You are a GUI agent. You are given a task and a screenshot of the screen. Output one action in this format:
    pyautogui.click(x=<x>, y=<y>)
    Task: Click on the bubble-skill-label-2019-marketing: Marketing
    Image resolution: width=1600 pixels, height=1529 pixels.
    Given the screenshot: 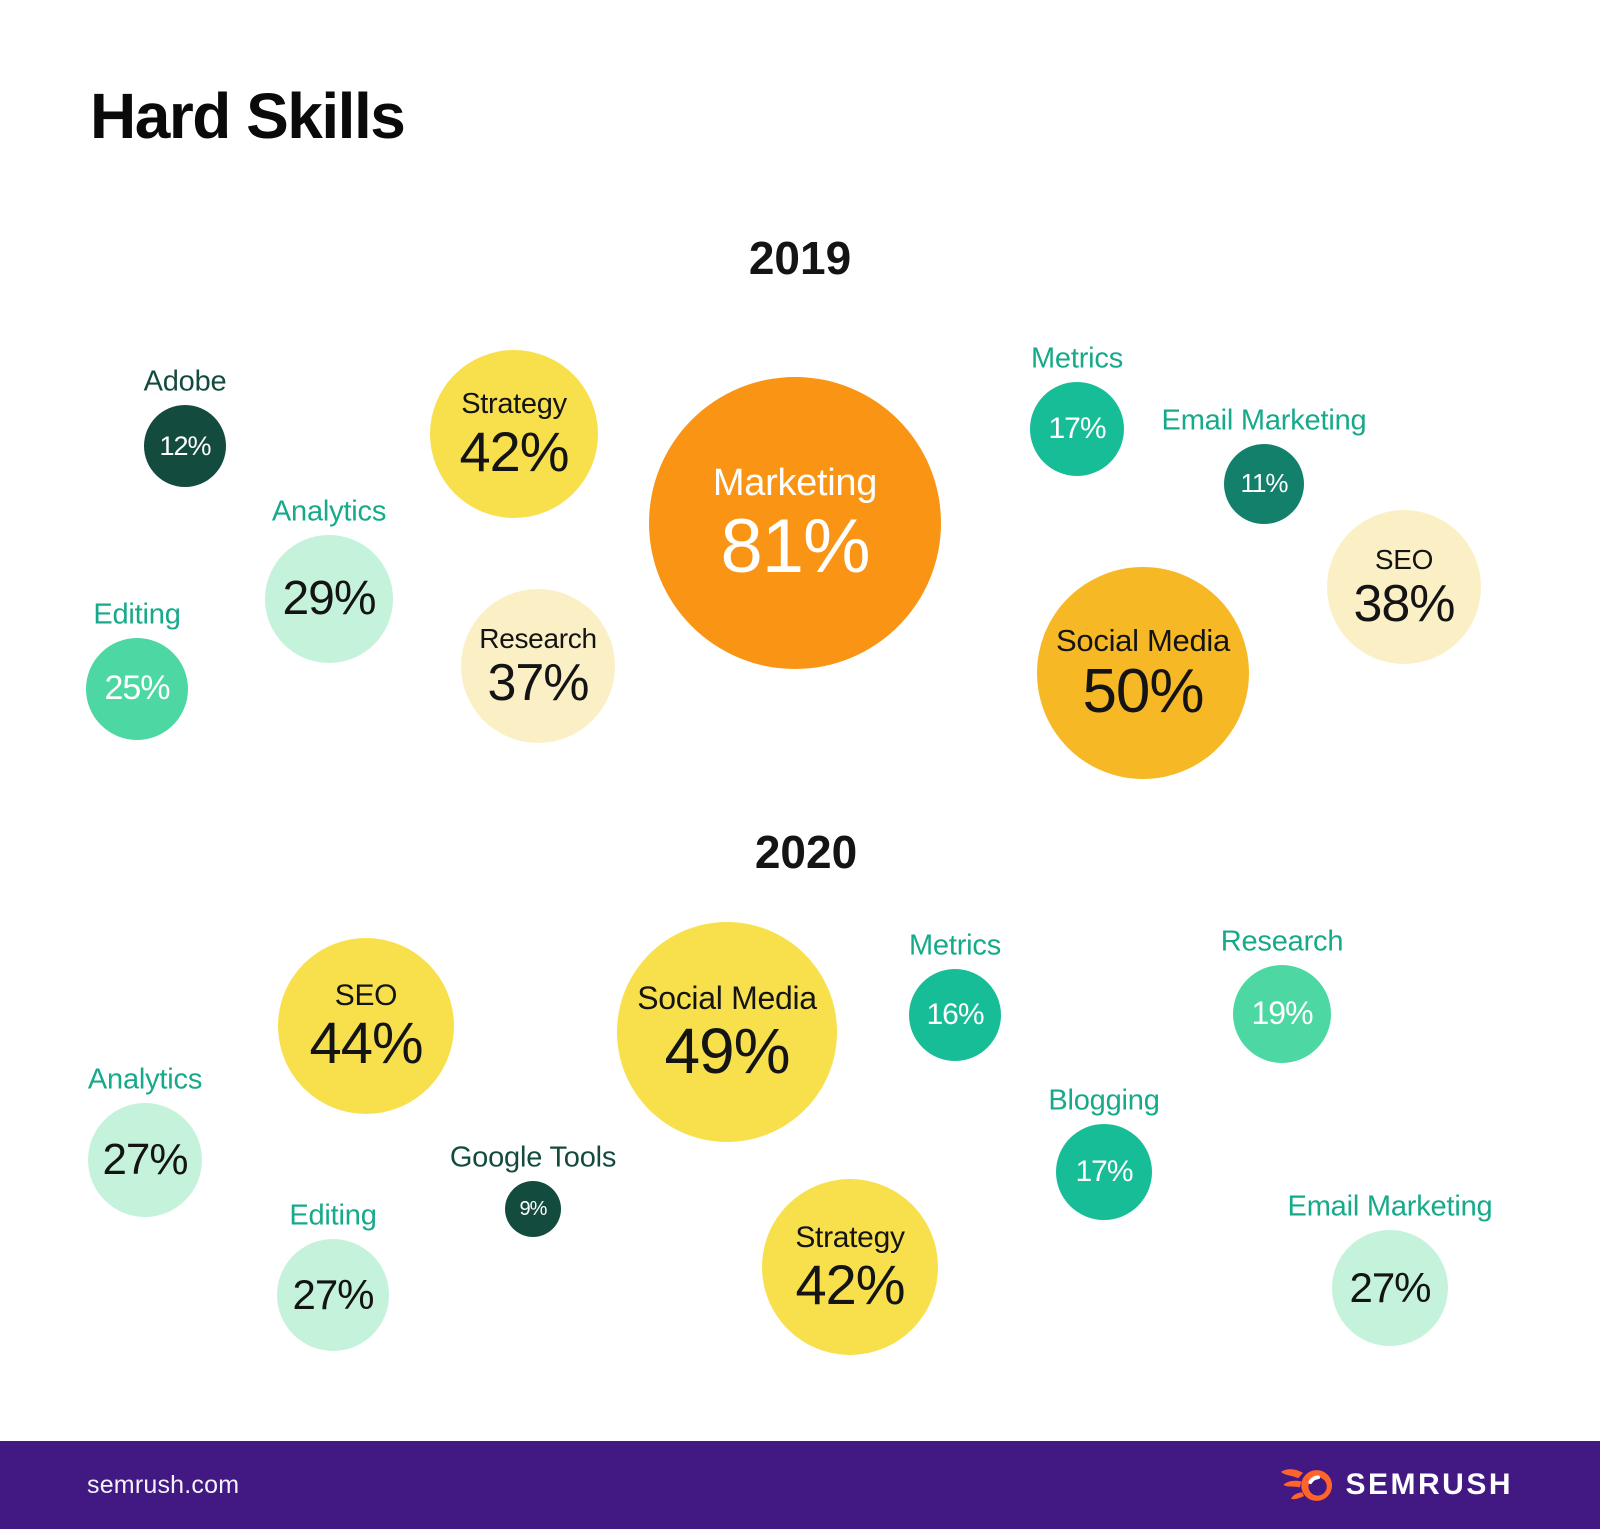 What is the action you would take?
    pyautogui.click(x=795, y=483)
    